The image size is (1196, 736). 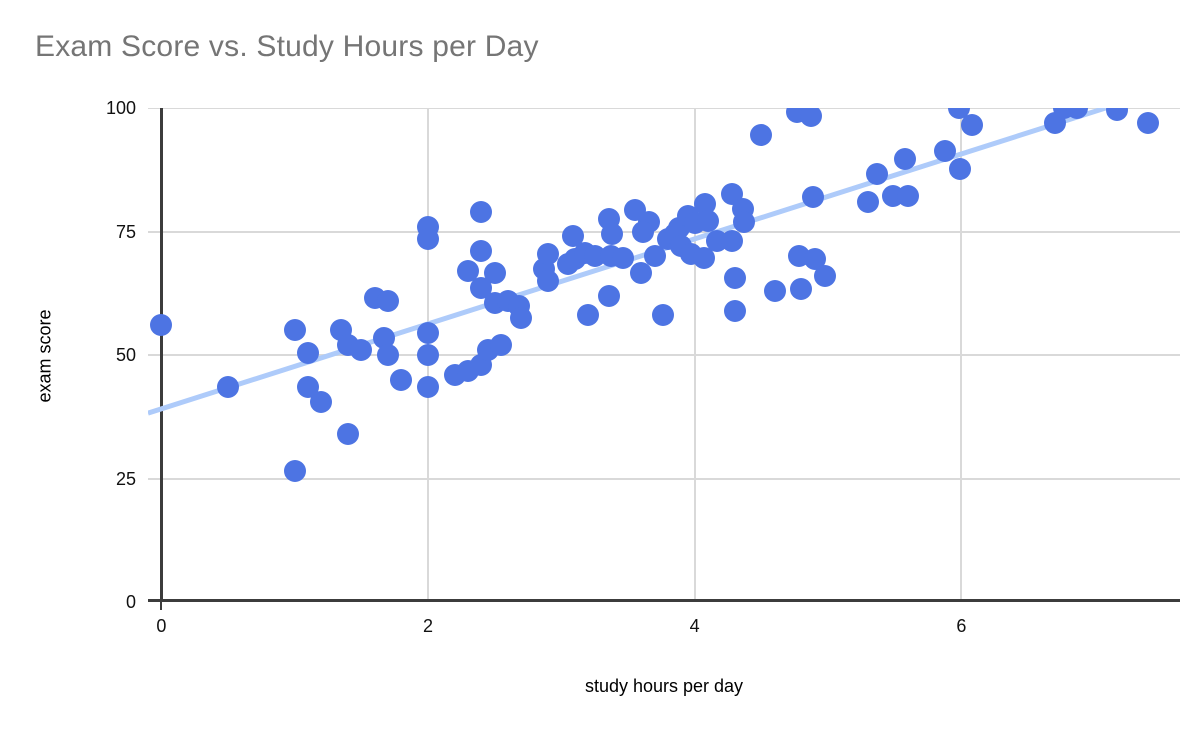 I want to click on y-axis-line, so click(x=161, y=355).